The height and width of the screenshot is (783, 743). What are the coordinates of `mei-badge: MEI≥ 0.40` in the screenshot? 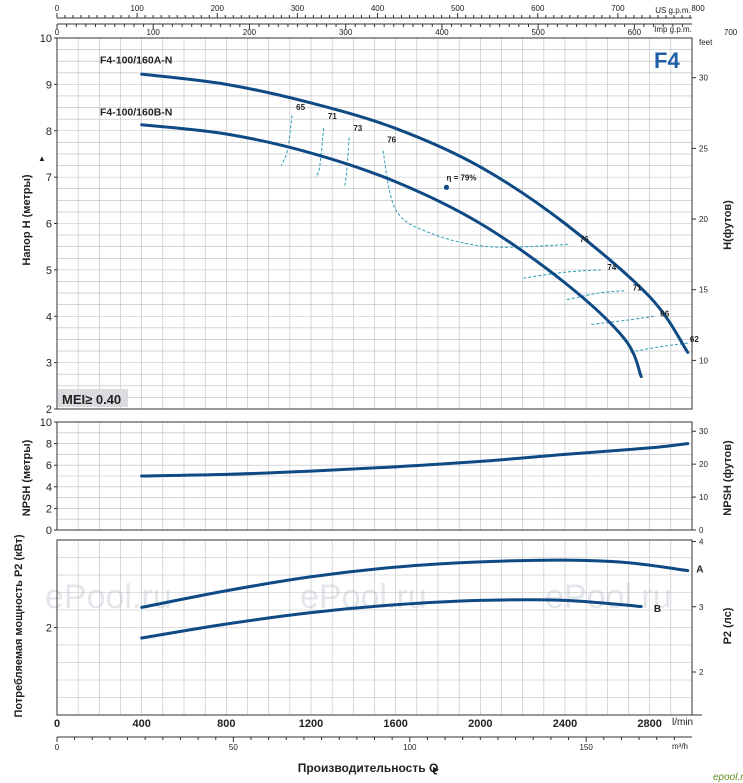 It's located at (91, 399).